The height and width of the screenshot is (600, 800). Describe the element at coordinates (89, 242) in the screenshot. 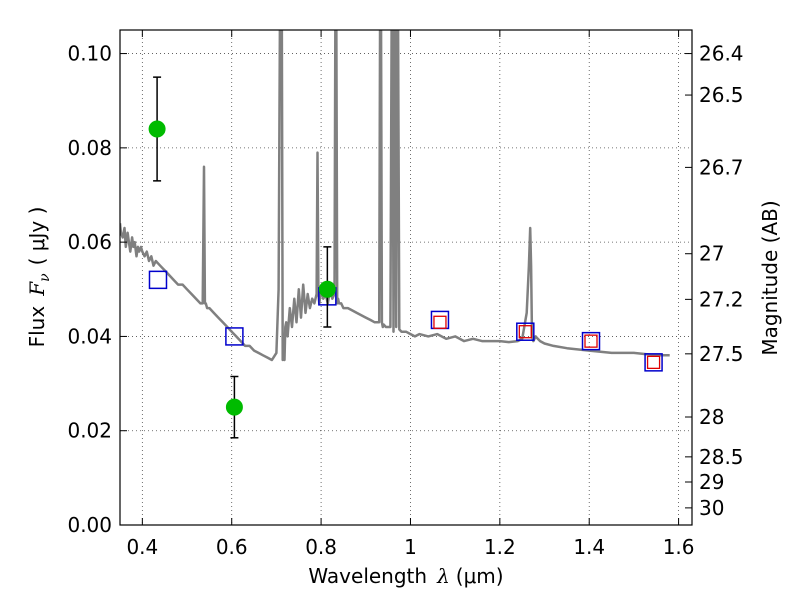

I see `y-tick-label: 0.06` at that location.